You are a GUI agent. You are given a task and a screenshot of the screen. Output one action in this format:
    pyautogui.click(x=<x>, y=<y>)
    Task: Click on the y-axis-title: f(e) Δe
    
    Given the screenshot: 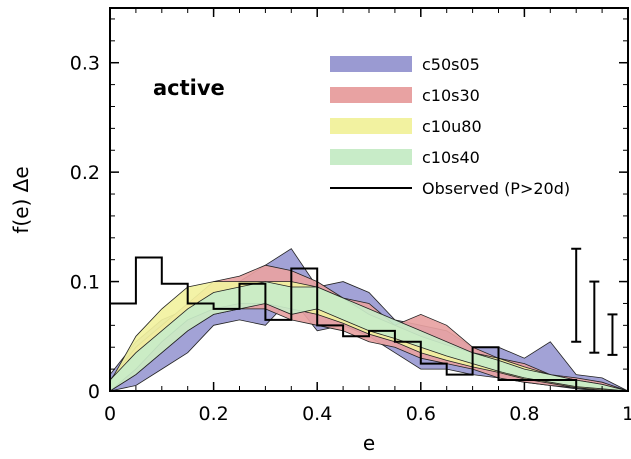 What is the action you would take?
    pyautogui.click(x=21, y=199)
    